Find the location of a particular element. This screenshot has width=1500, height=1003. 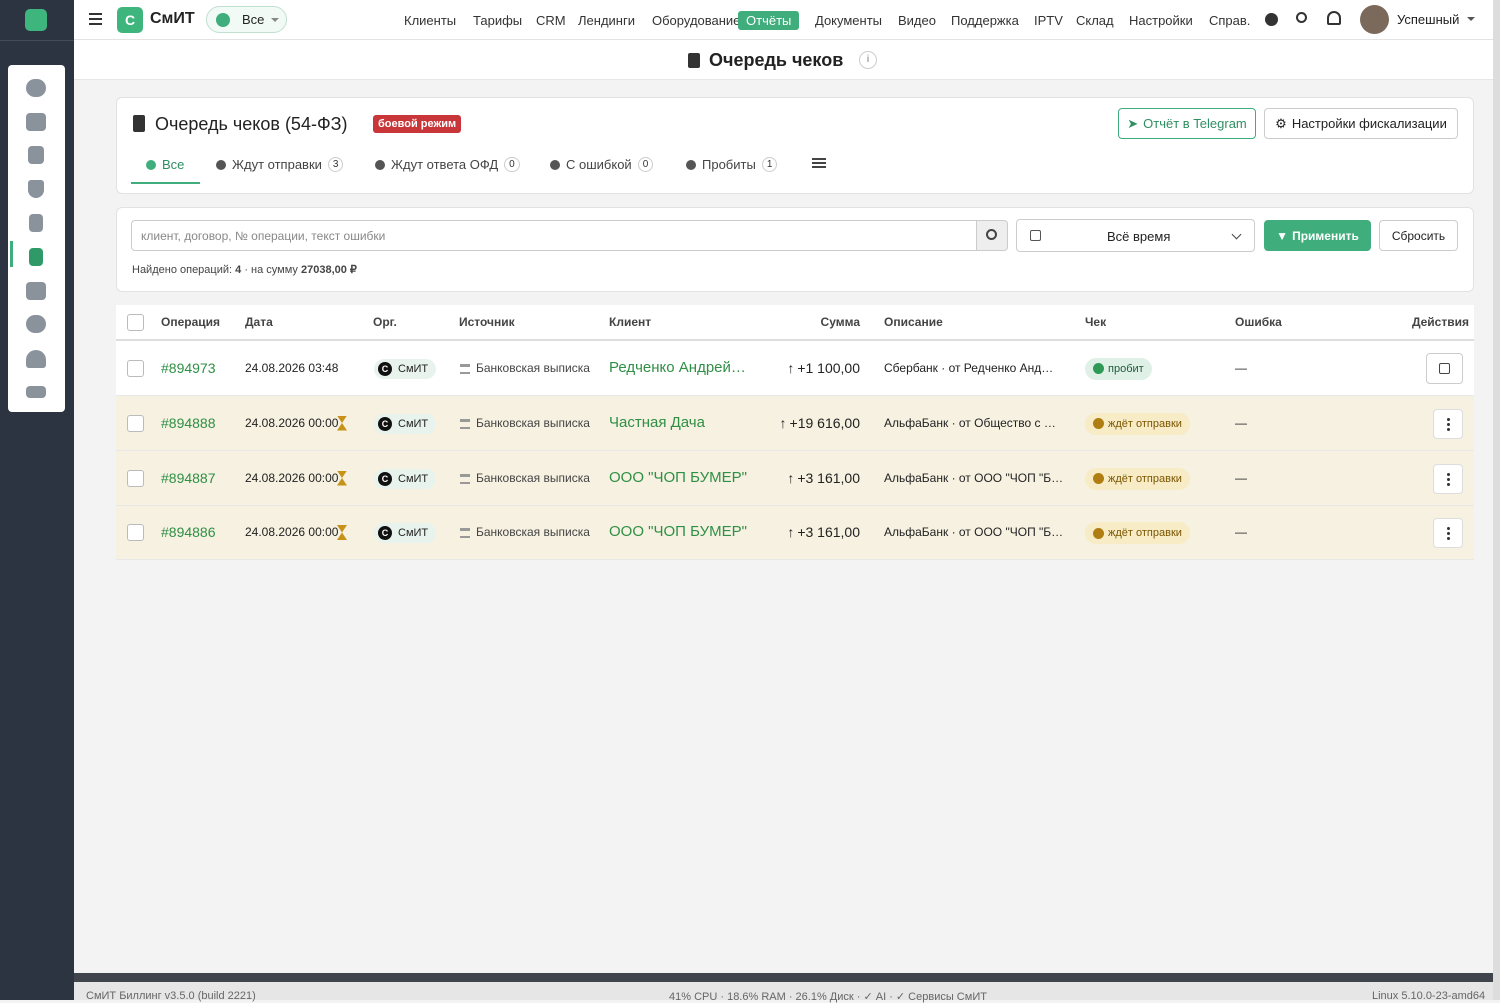

nav-link: Документы is located at coordinates (849, 20).